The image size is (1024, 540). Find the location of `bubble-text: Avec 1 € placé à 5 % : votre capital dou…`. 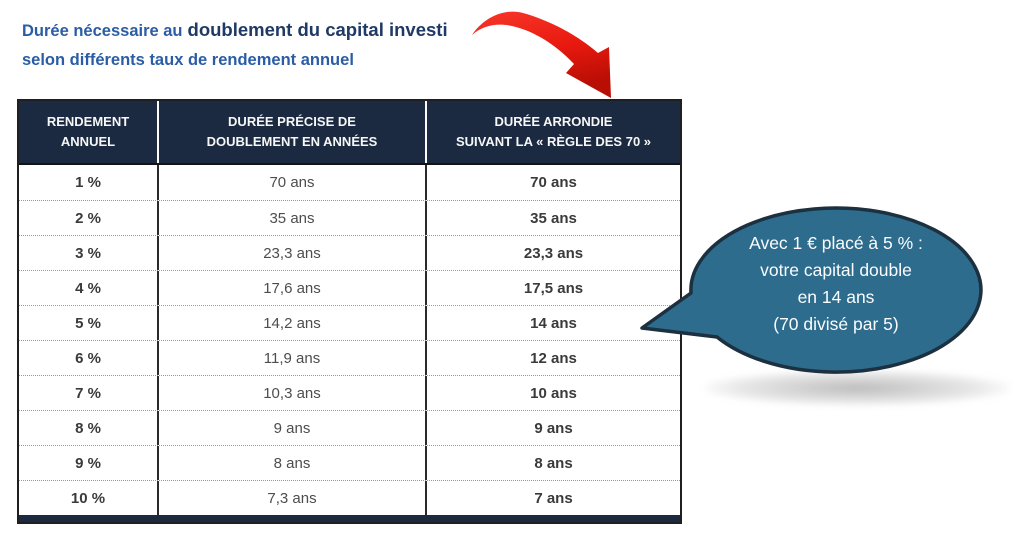

bubble-text: Avec 1 € placé à 5 % : votre capital dou… is located at coordinates (836, 284).